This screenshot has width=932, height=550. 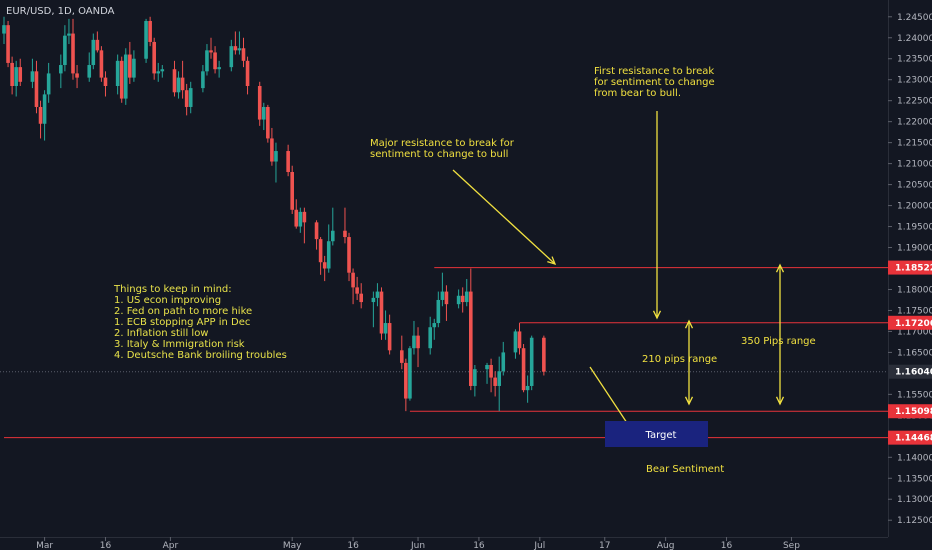 What do you see at coordinates (914, 207) in the screenshot?
I see `y-tick-label: 1.20000` at bounding box center [914, 207].